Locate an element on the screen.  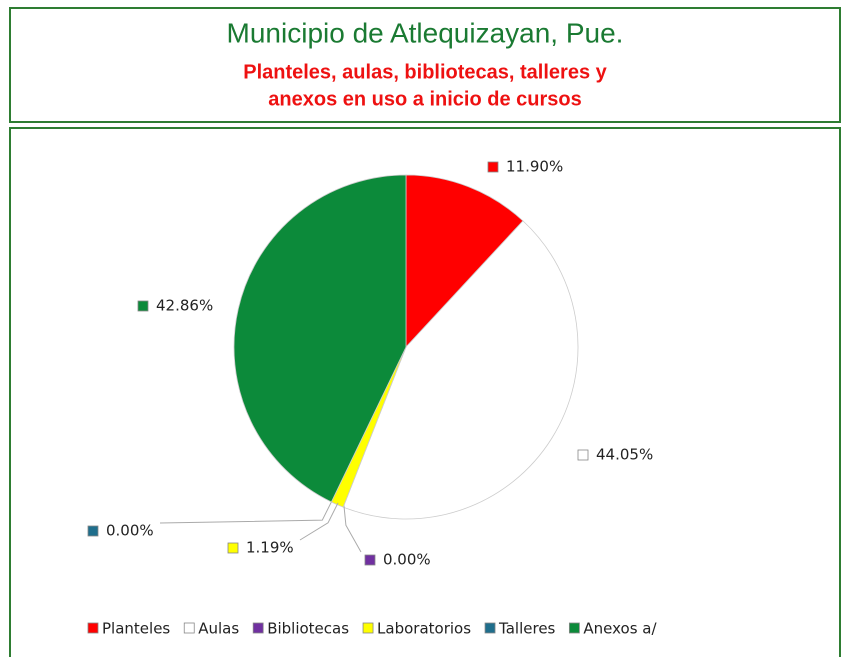
data-label: 44.05% is located at coordinates (624, 455).